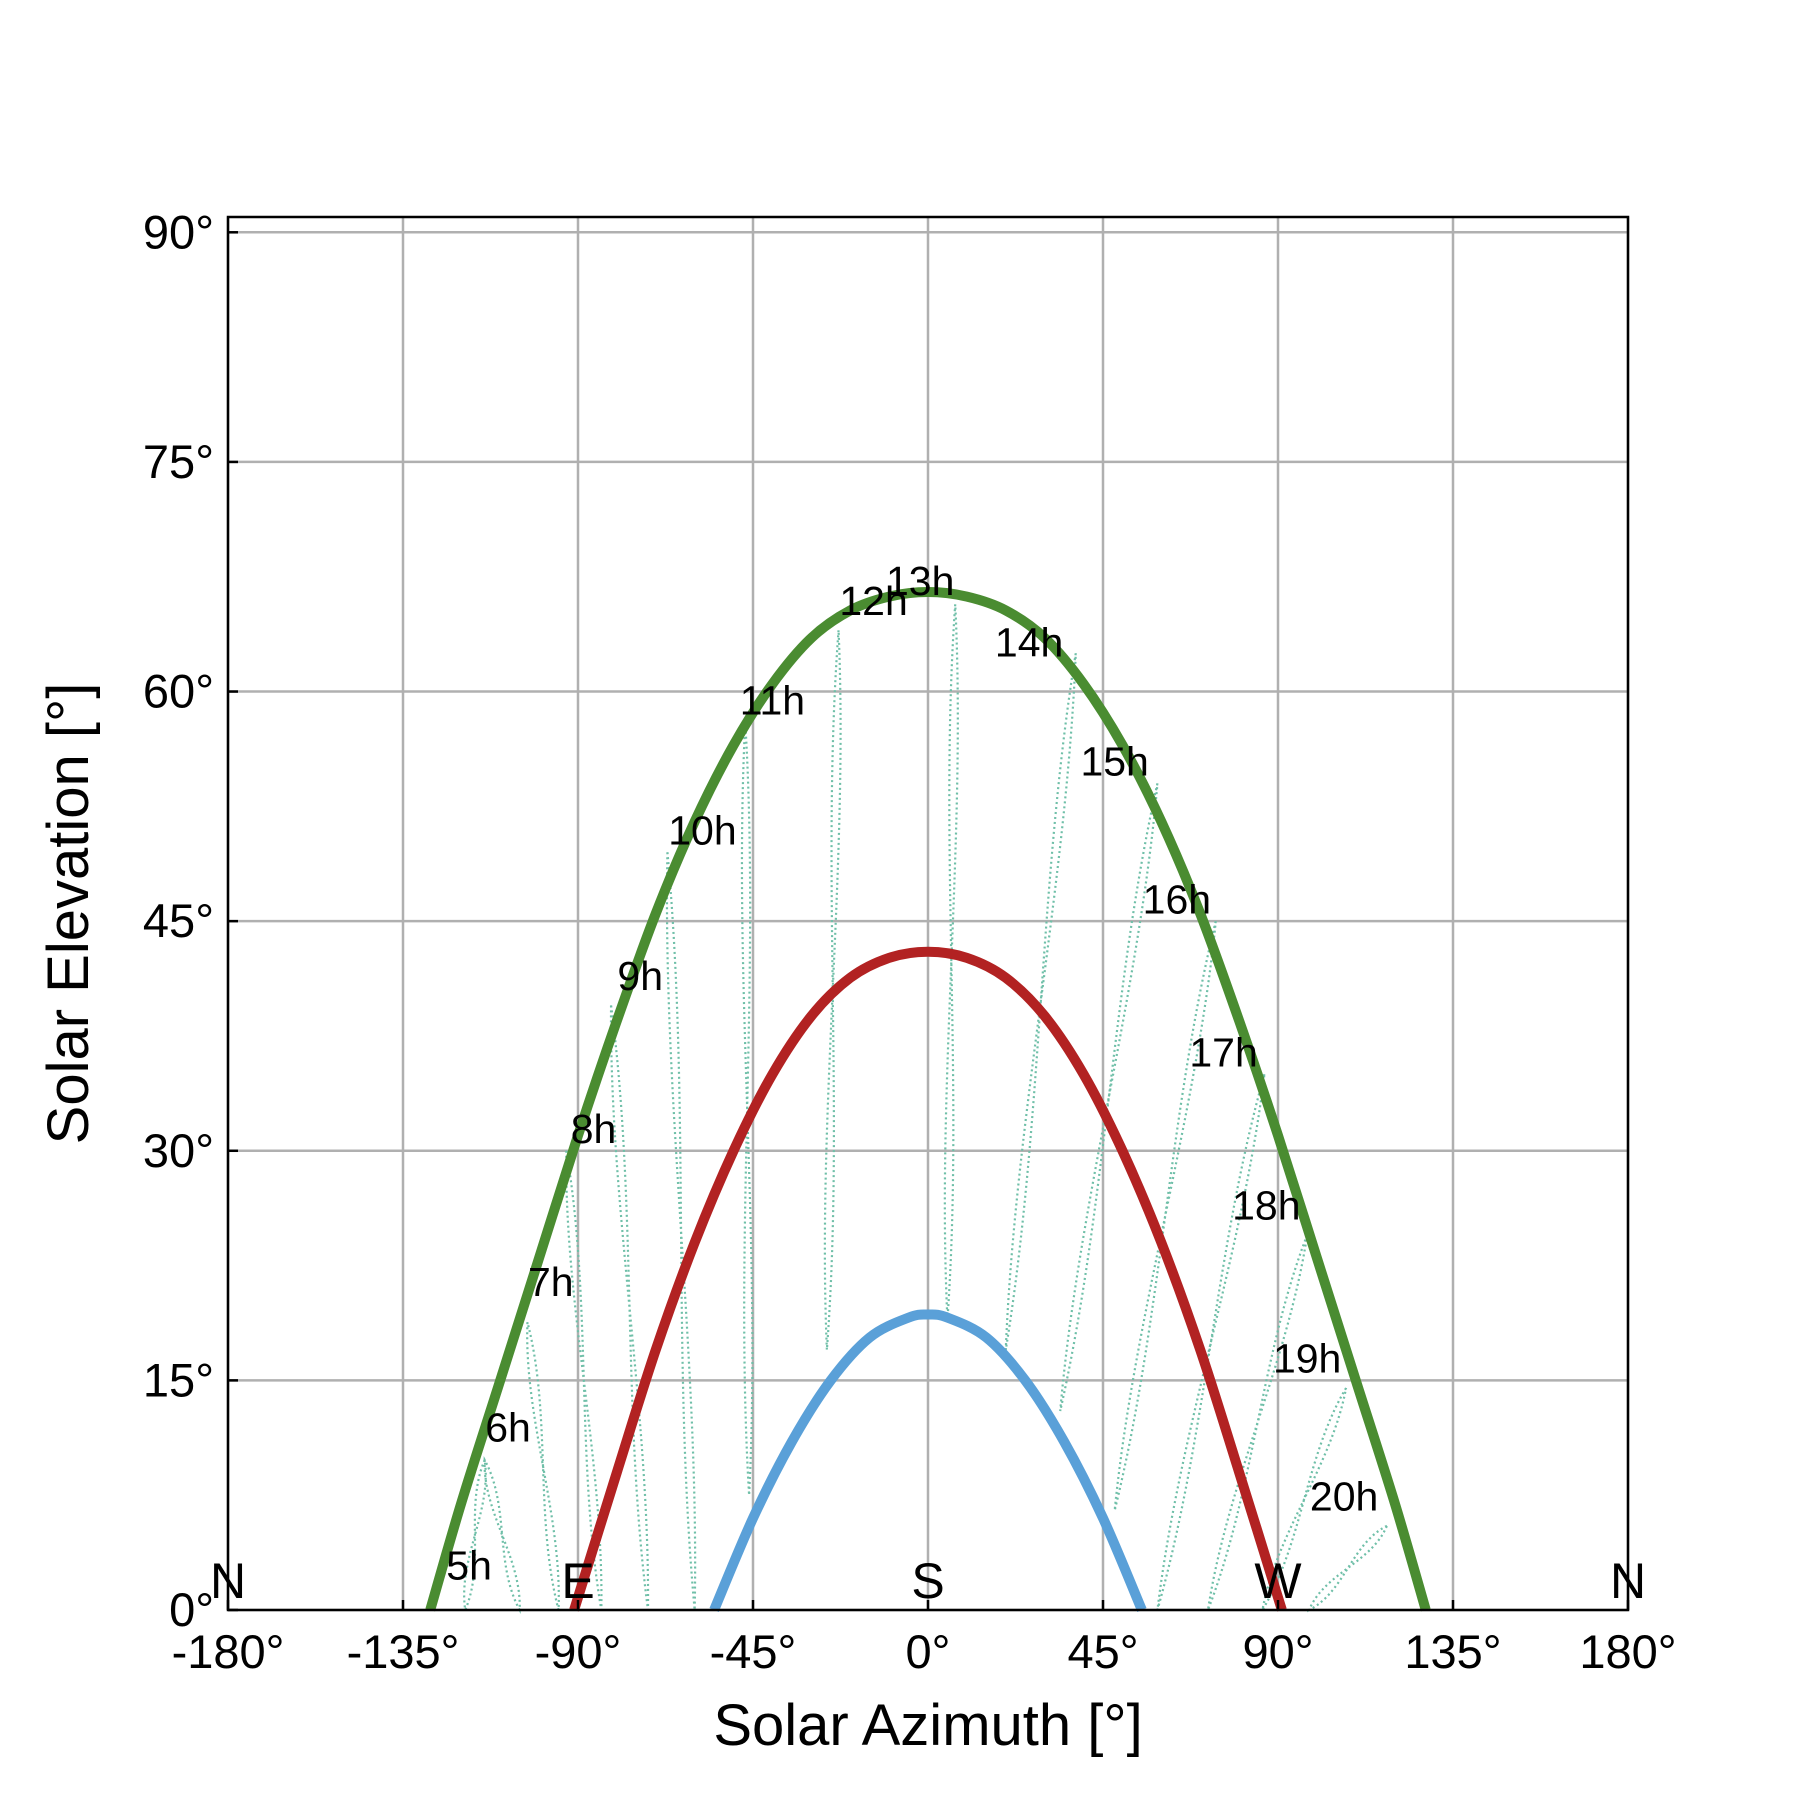 The width and height of the screenshot is (1800, 1800). Describe the element at coordinates (508, 1428) in the screenshot. I see `hour-label: 6h` at that location.